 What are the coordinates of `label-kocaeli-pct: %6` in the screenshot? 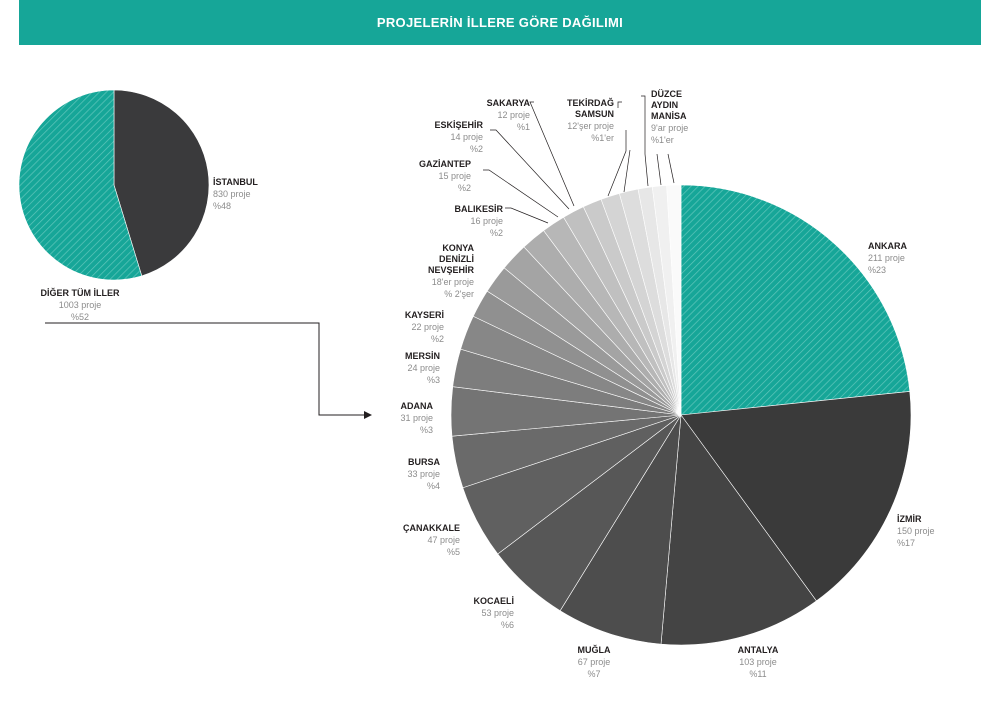 It's located at (507, 625).